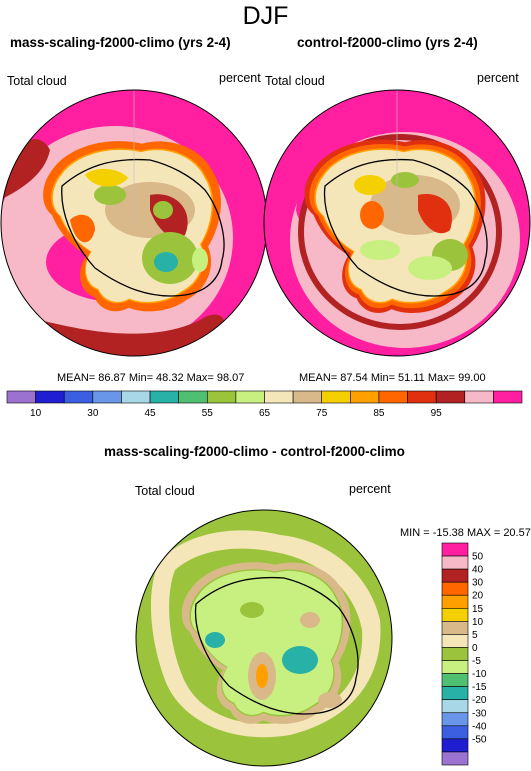  What do you see at coordinates (479, 726) in the screenshot?
I see `colorbar-tick-label: -40` at bounding box center [479, 726].